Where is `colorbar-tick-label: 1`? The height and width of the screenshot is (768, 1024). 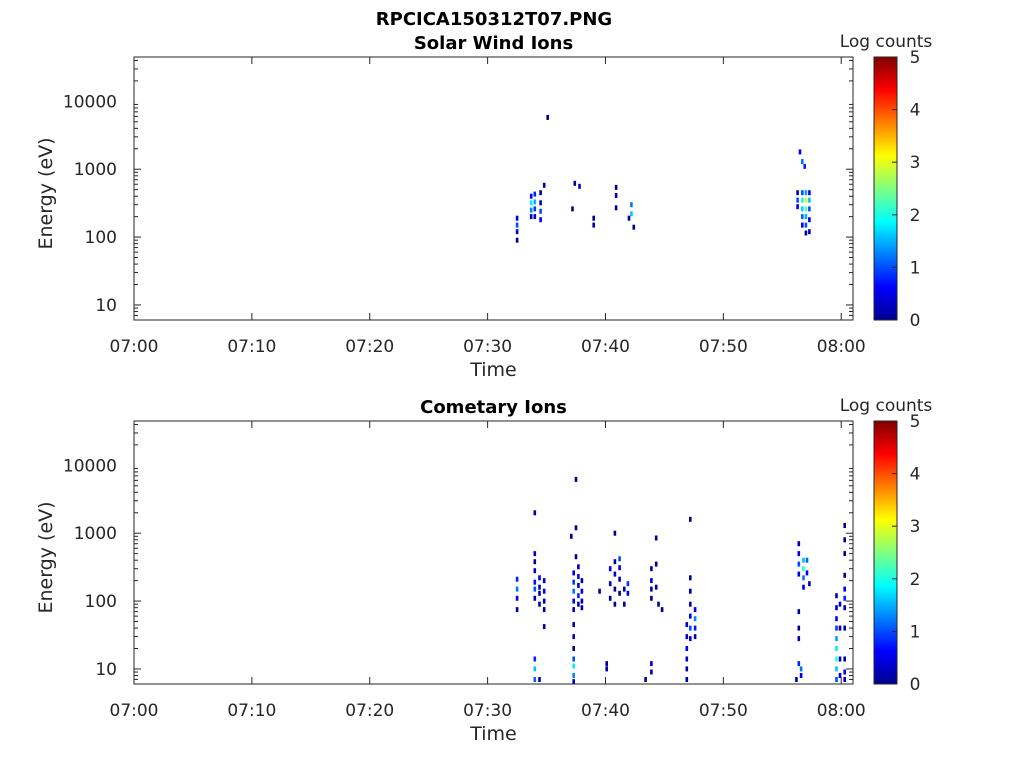 colorbar-tick-label: 1 is located at coordinates (915, 632).